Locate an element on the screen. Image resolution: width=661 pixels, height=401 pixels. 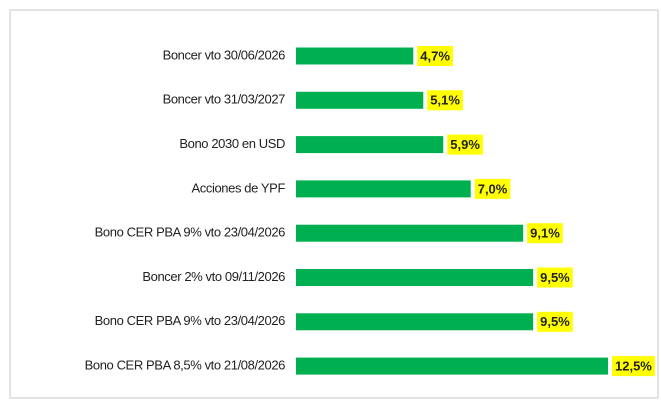
value-label: 12,5% is located at coordinates (633, 366).